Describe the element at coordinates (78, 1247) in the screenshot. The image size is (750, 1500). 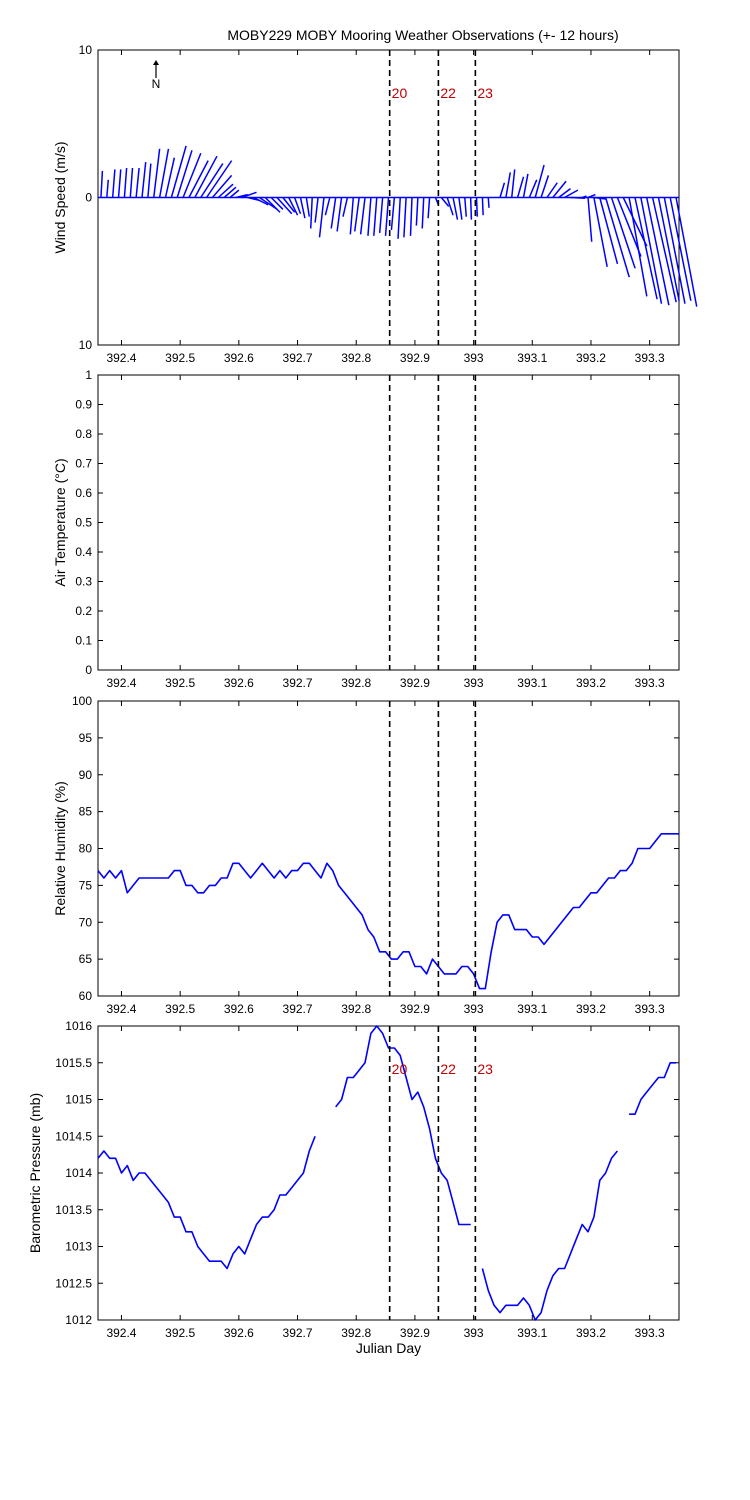
I see `y-tick-label: 1013` at that location.